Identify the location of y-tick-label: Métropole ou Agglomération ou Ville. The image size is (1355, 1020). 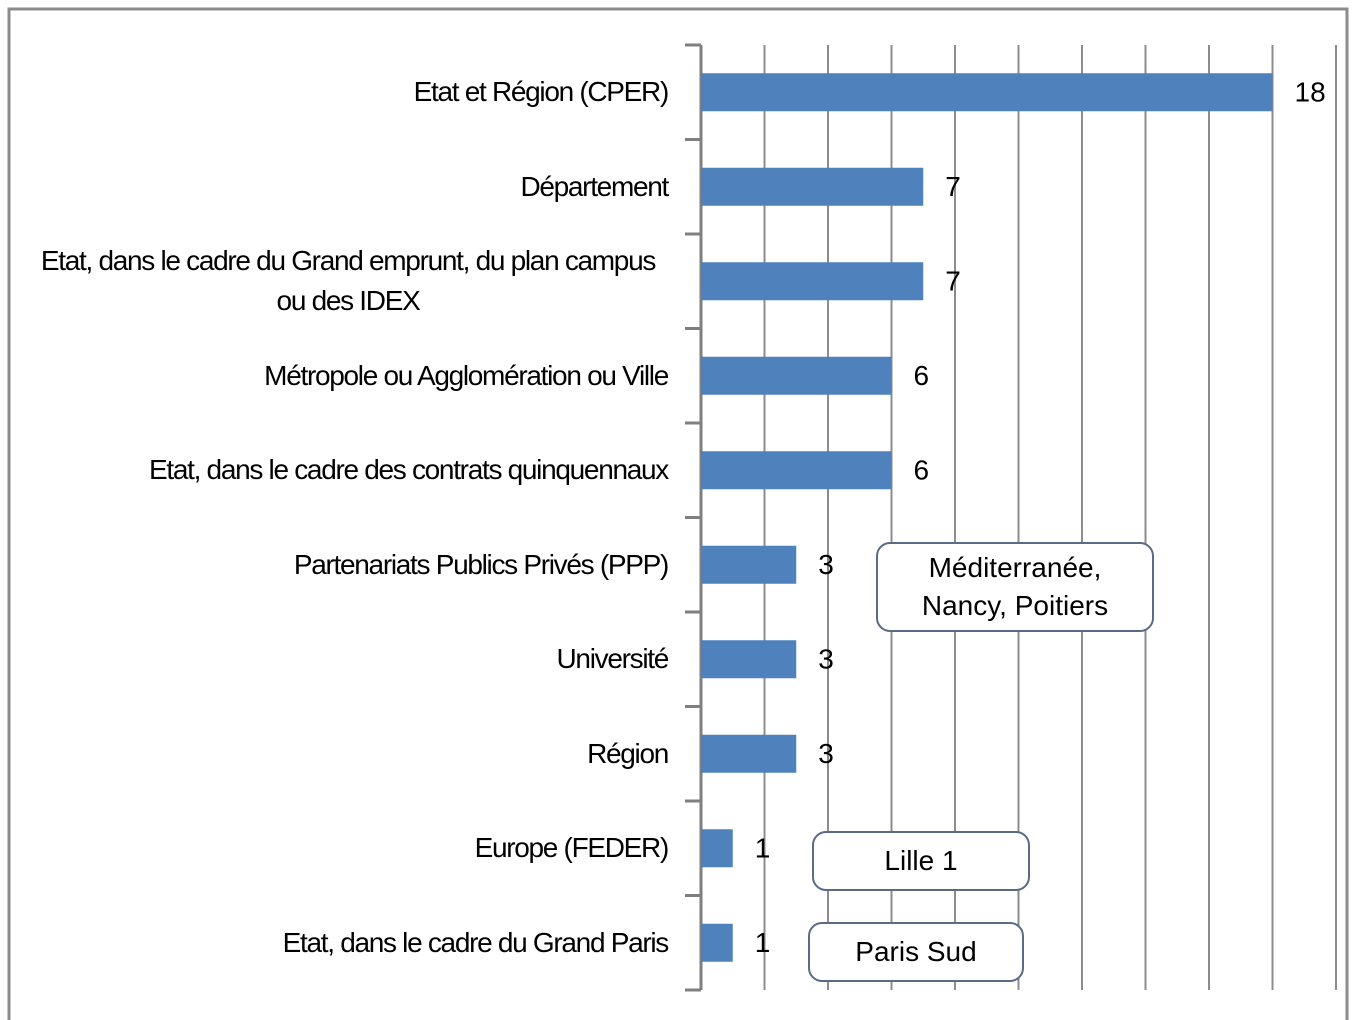
(466, 375).